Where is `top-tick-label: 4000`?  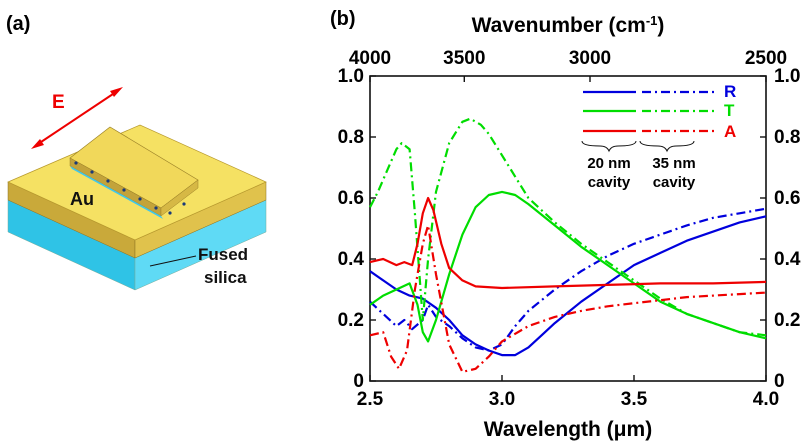 top-tick-label: 4000 is located at coordinates (370, 58).